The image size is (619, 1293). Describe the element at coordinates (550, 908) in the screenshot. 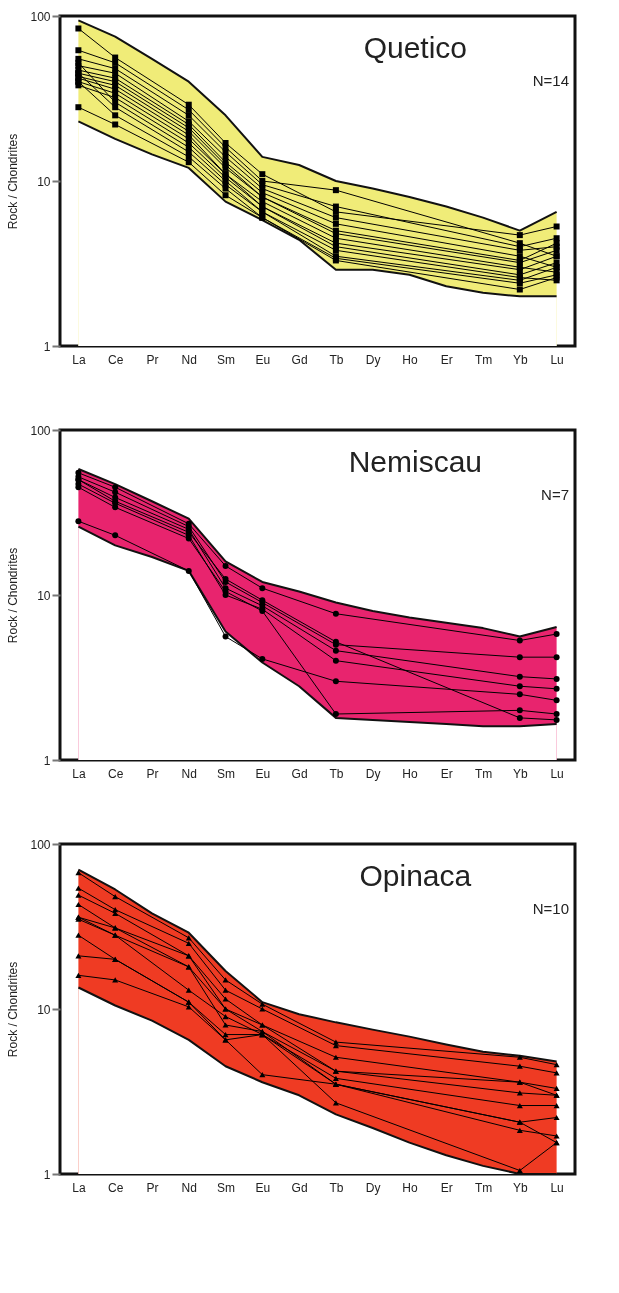

I see `annotation: N=10` at that location.